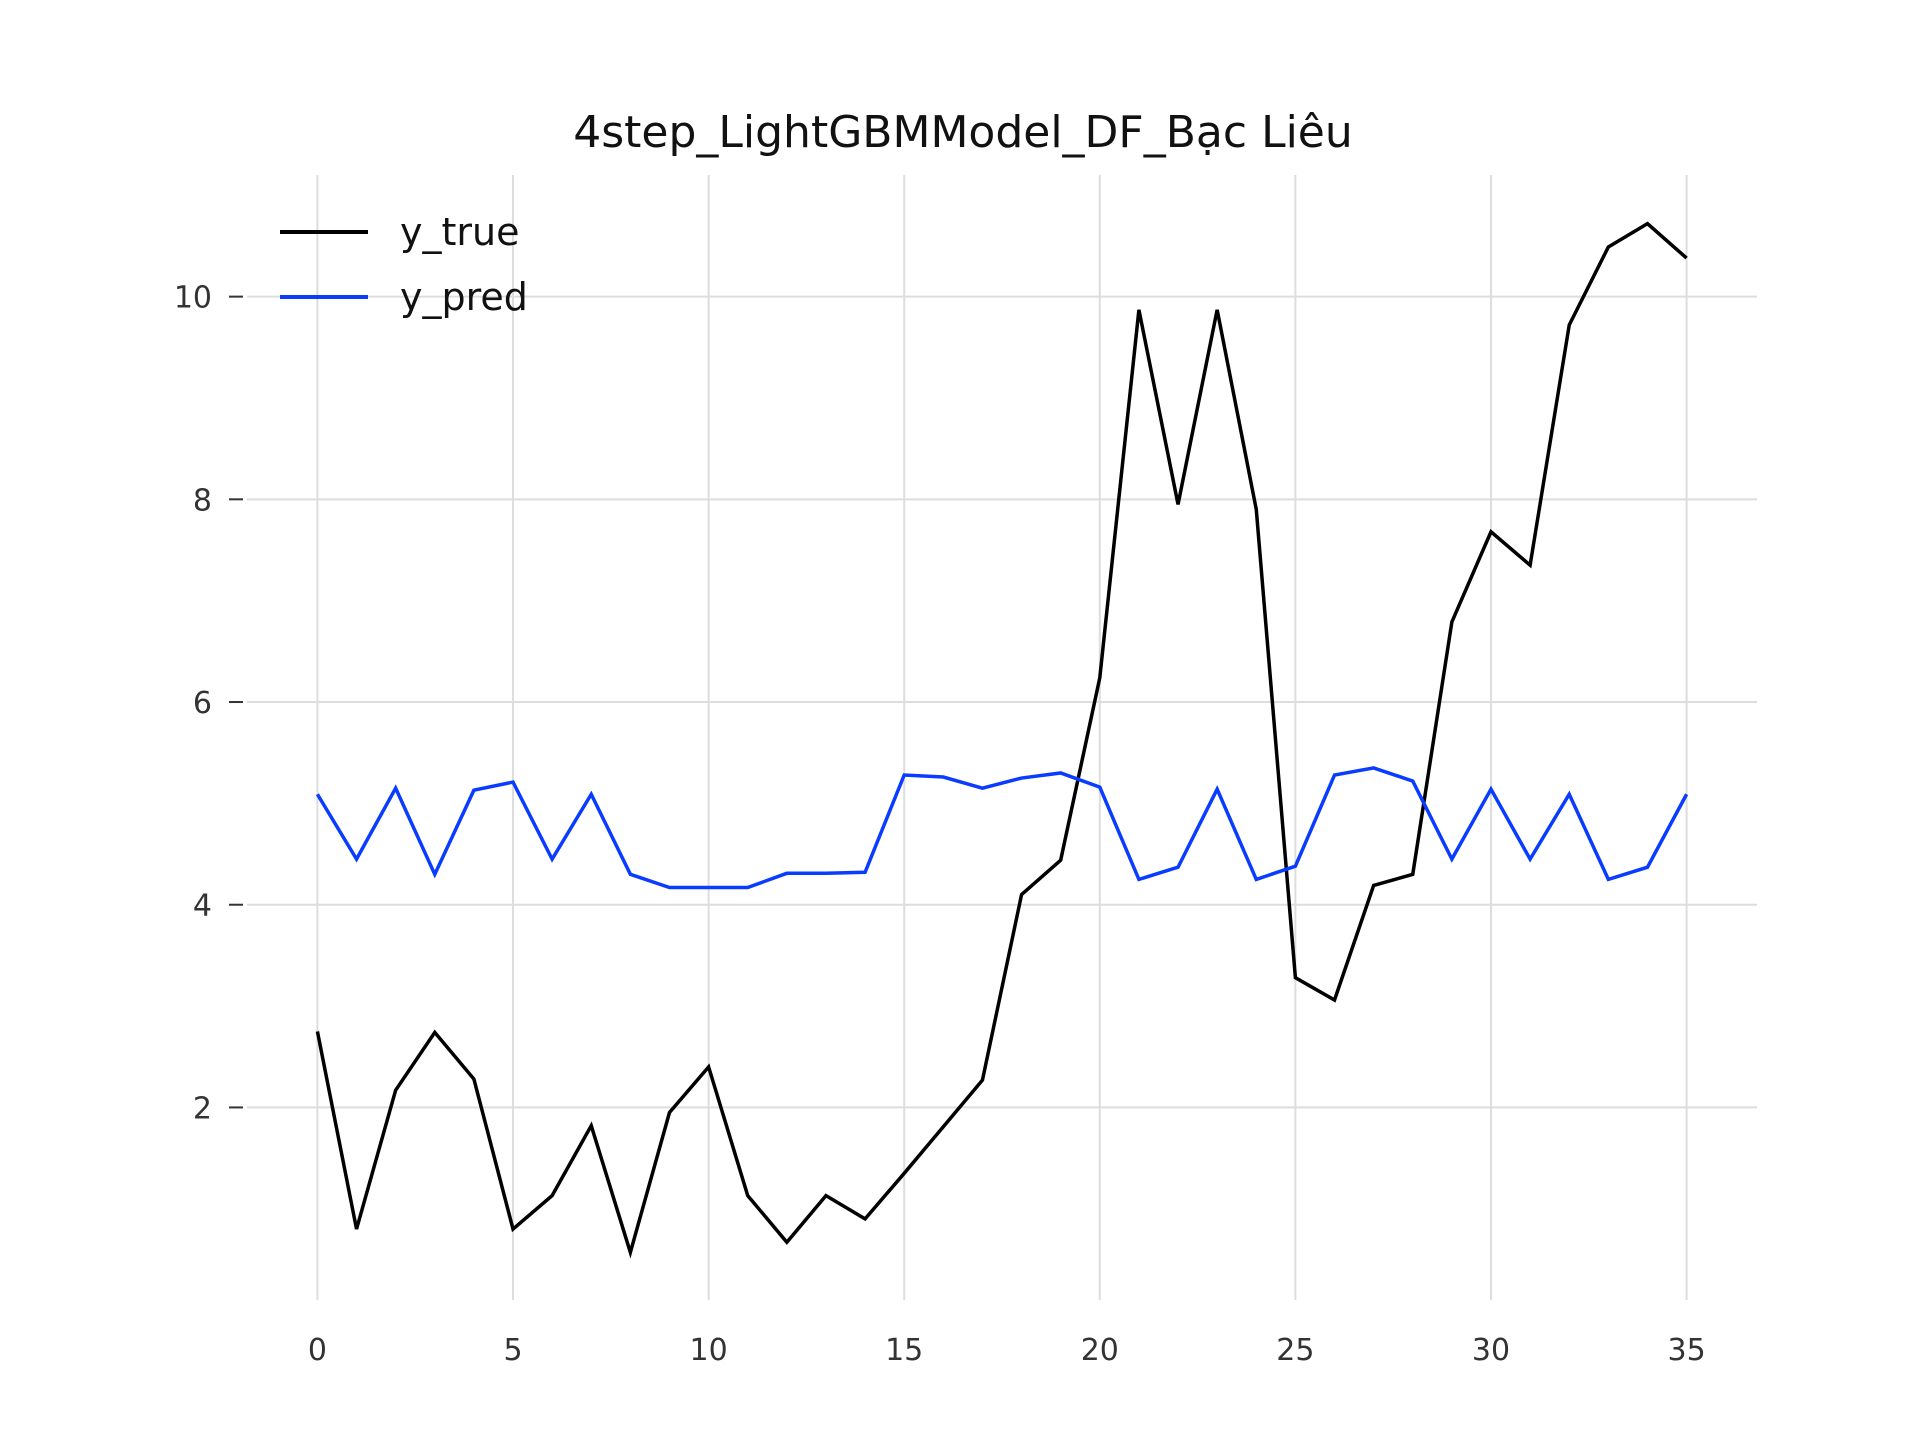 The height and width of the screenshot is (1440, 1920). I want to click on x-axis: 0 5 10 15 20 25 30 35, so click(1007, 1350).